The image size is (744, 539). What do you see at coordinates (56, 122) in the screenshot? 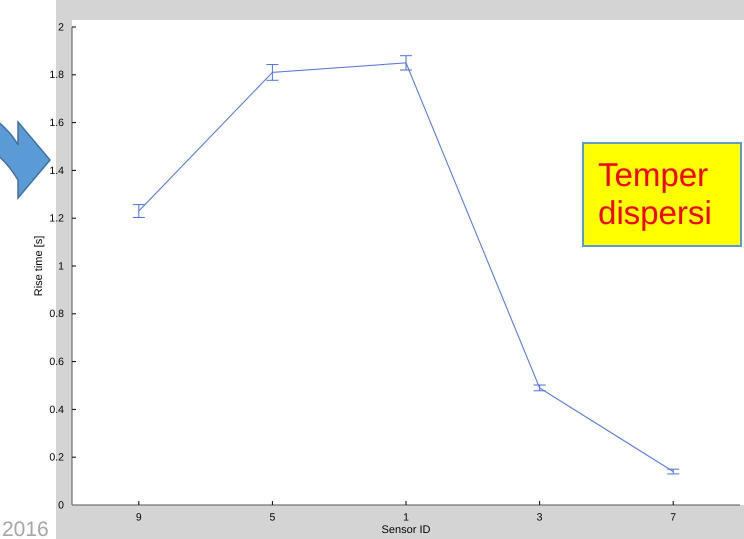
I see `y-tick-label: 1.6` at bounding box center [56, 122].